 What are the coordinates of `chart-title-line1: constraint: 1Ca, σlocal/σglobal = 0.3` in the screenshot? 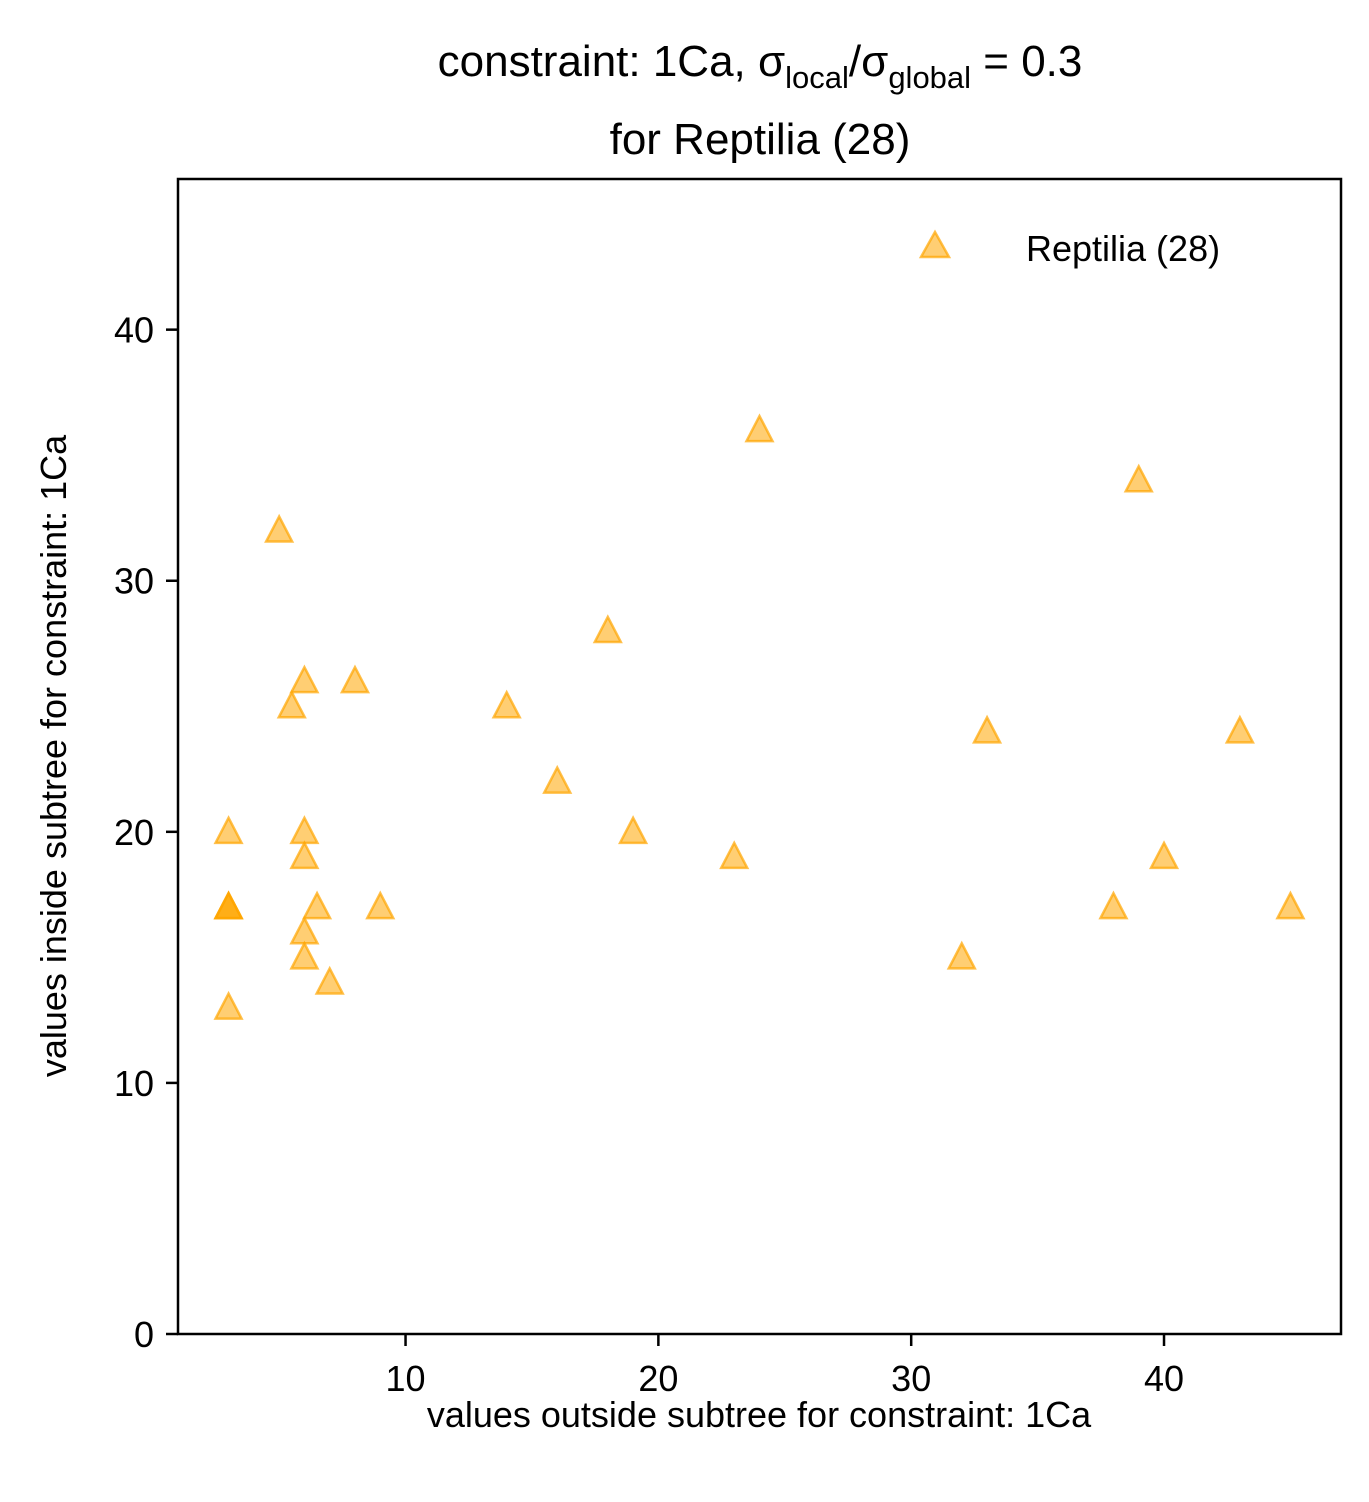 It's located at (760, 66).